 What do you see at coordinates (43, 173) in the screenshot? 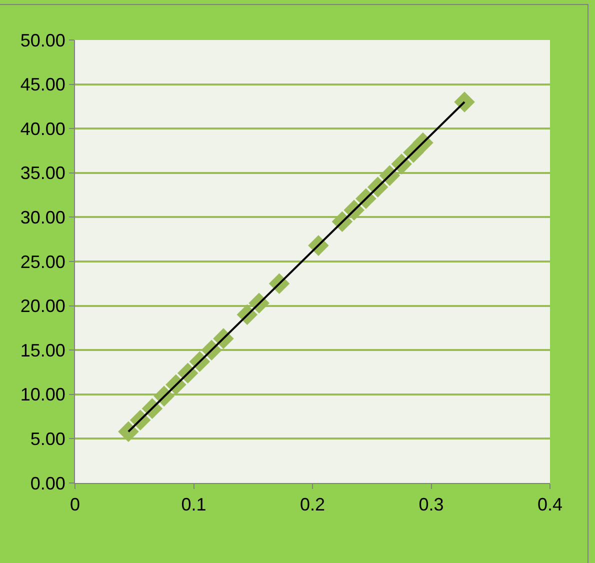
I see `y-tick-label: 35.00` at bounding box center [43, 173].